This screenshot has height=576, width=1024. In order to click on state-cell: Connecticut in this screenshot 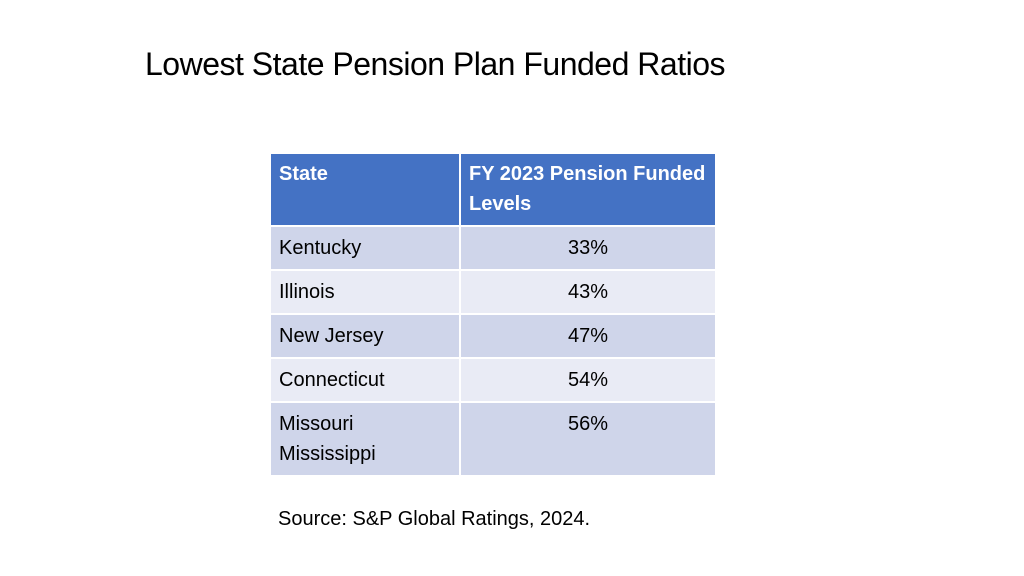, I will do `click(365, 380)`.